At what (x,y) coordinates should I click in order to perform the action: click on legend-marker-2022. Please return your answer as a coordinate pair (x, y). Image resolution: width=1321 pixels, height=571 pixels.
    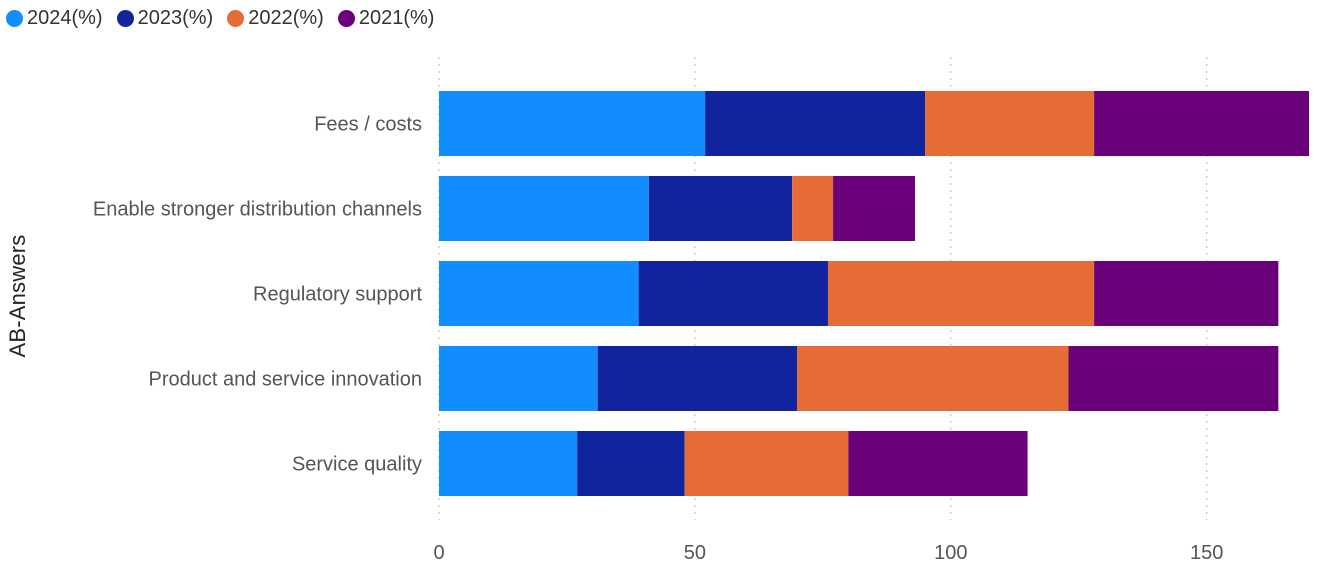
    Looking at the image, I should click on (236, 18).